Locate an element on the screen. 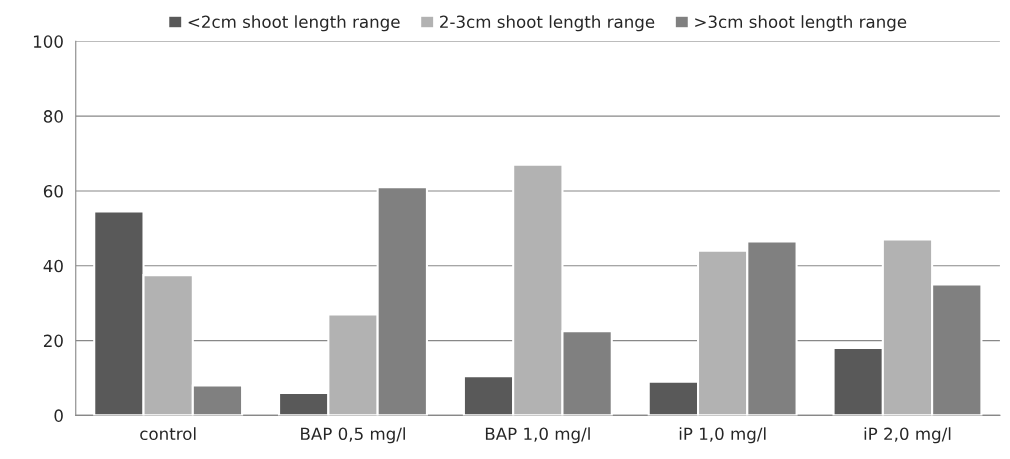 The image size is (1010, 459). x-tick-label: iP 1,0 mg/l is located at coordinates (722, 435).